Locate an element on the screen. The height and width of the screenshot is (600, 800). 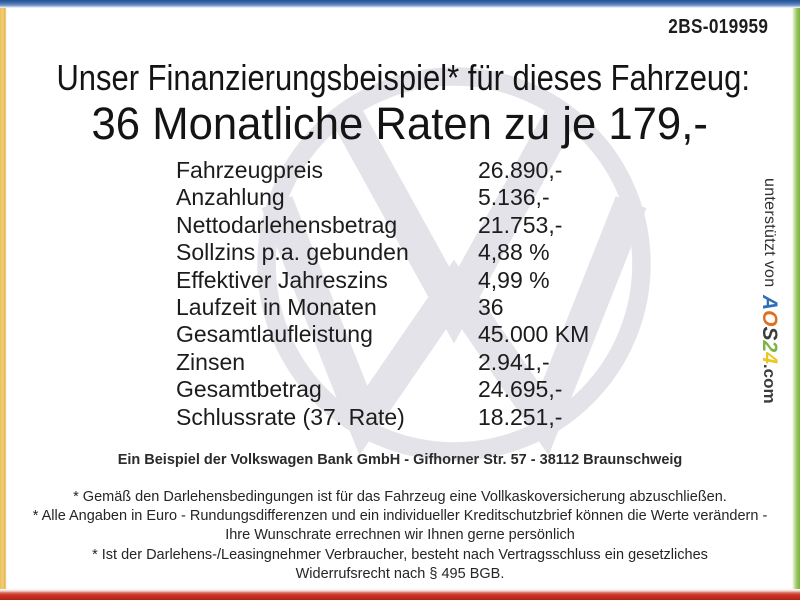
frame-left-stripe is located at coordinates (3, 298).